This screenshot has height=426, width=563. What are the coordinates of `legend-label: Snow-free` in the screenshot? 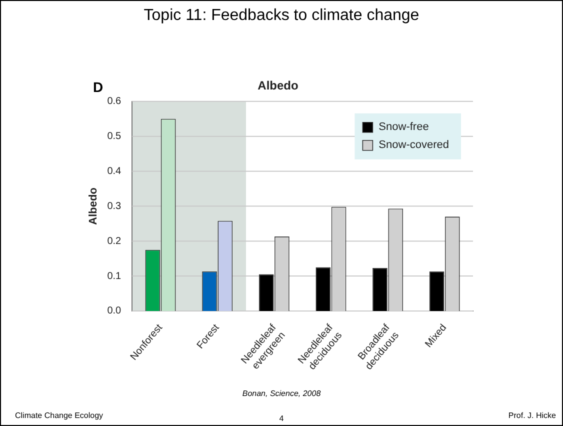 It's located at (403, 126).